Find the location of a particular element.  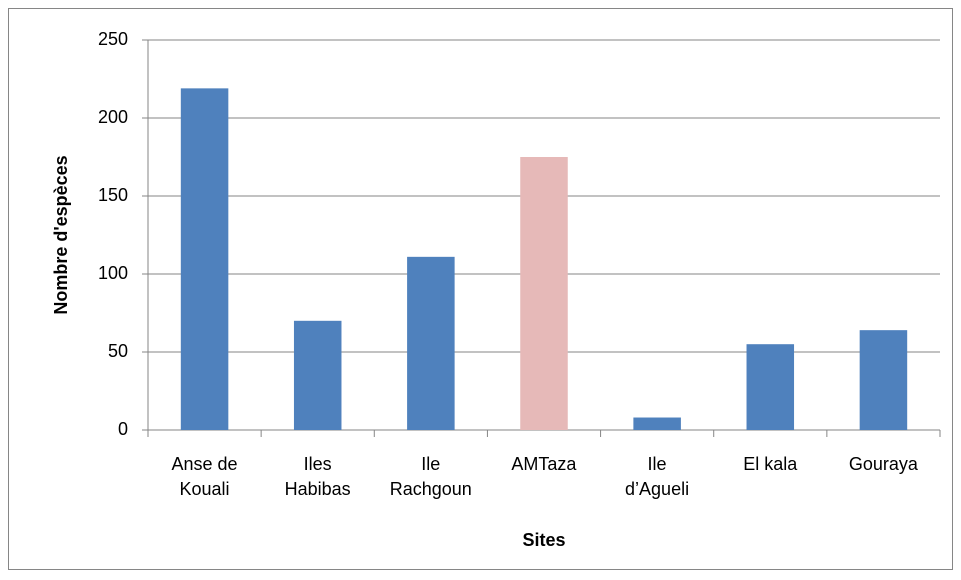

y-tick-label: 0 is located at coordinates (123, 429).